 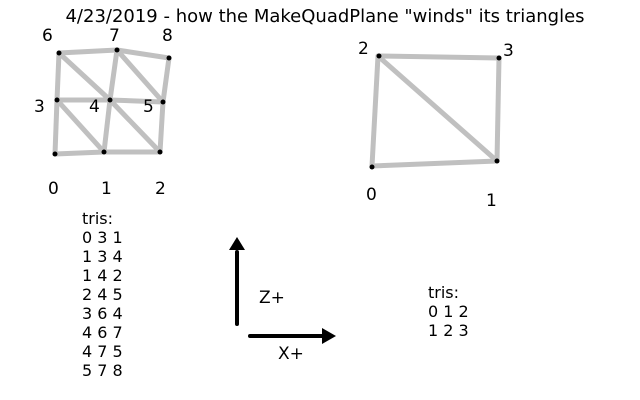 I want to click on vertex-label-6: 6, so click(x=47, y=36).